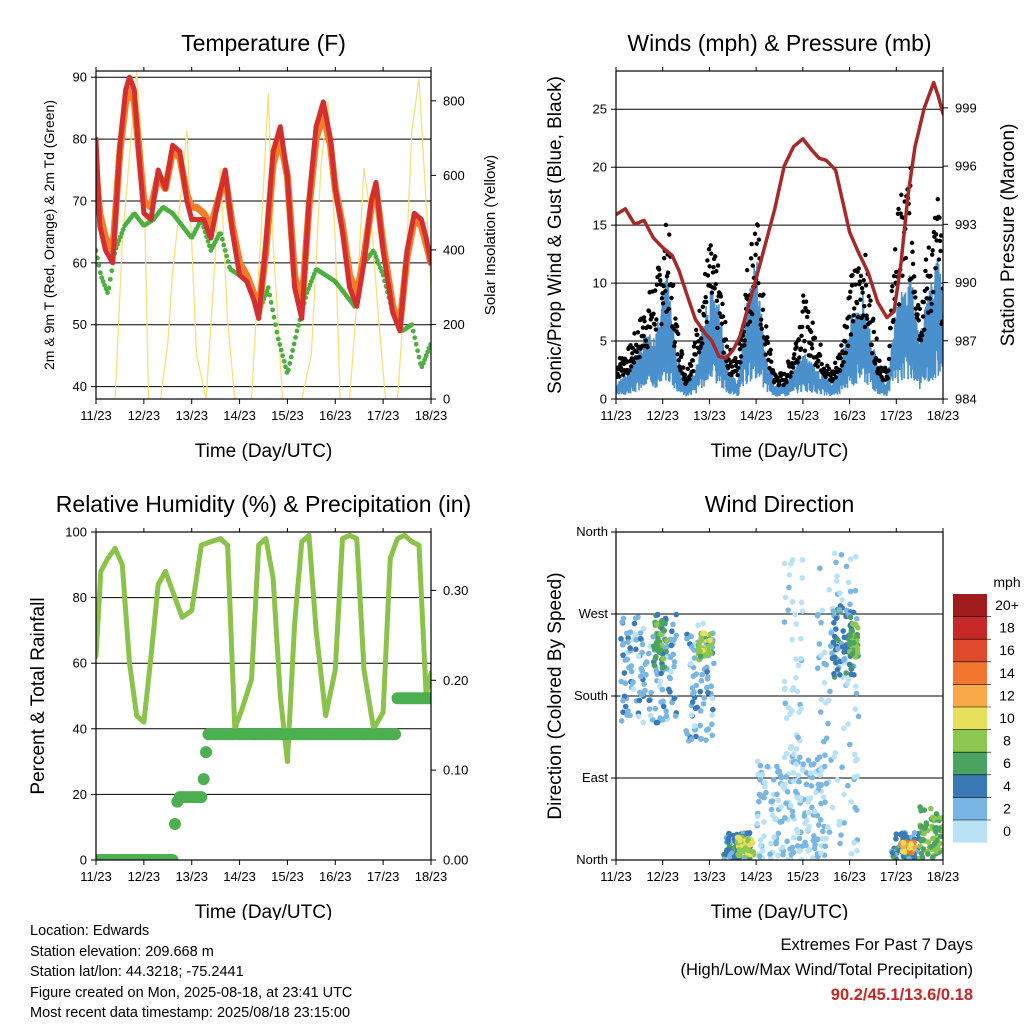  What do you see at coordinates (616, 415) in the screenshot?
I see `x-tick-label: 11/23` at bounding box center [616, 415].